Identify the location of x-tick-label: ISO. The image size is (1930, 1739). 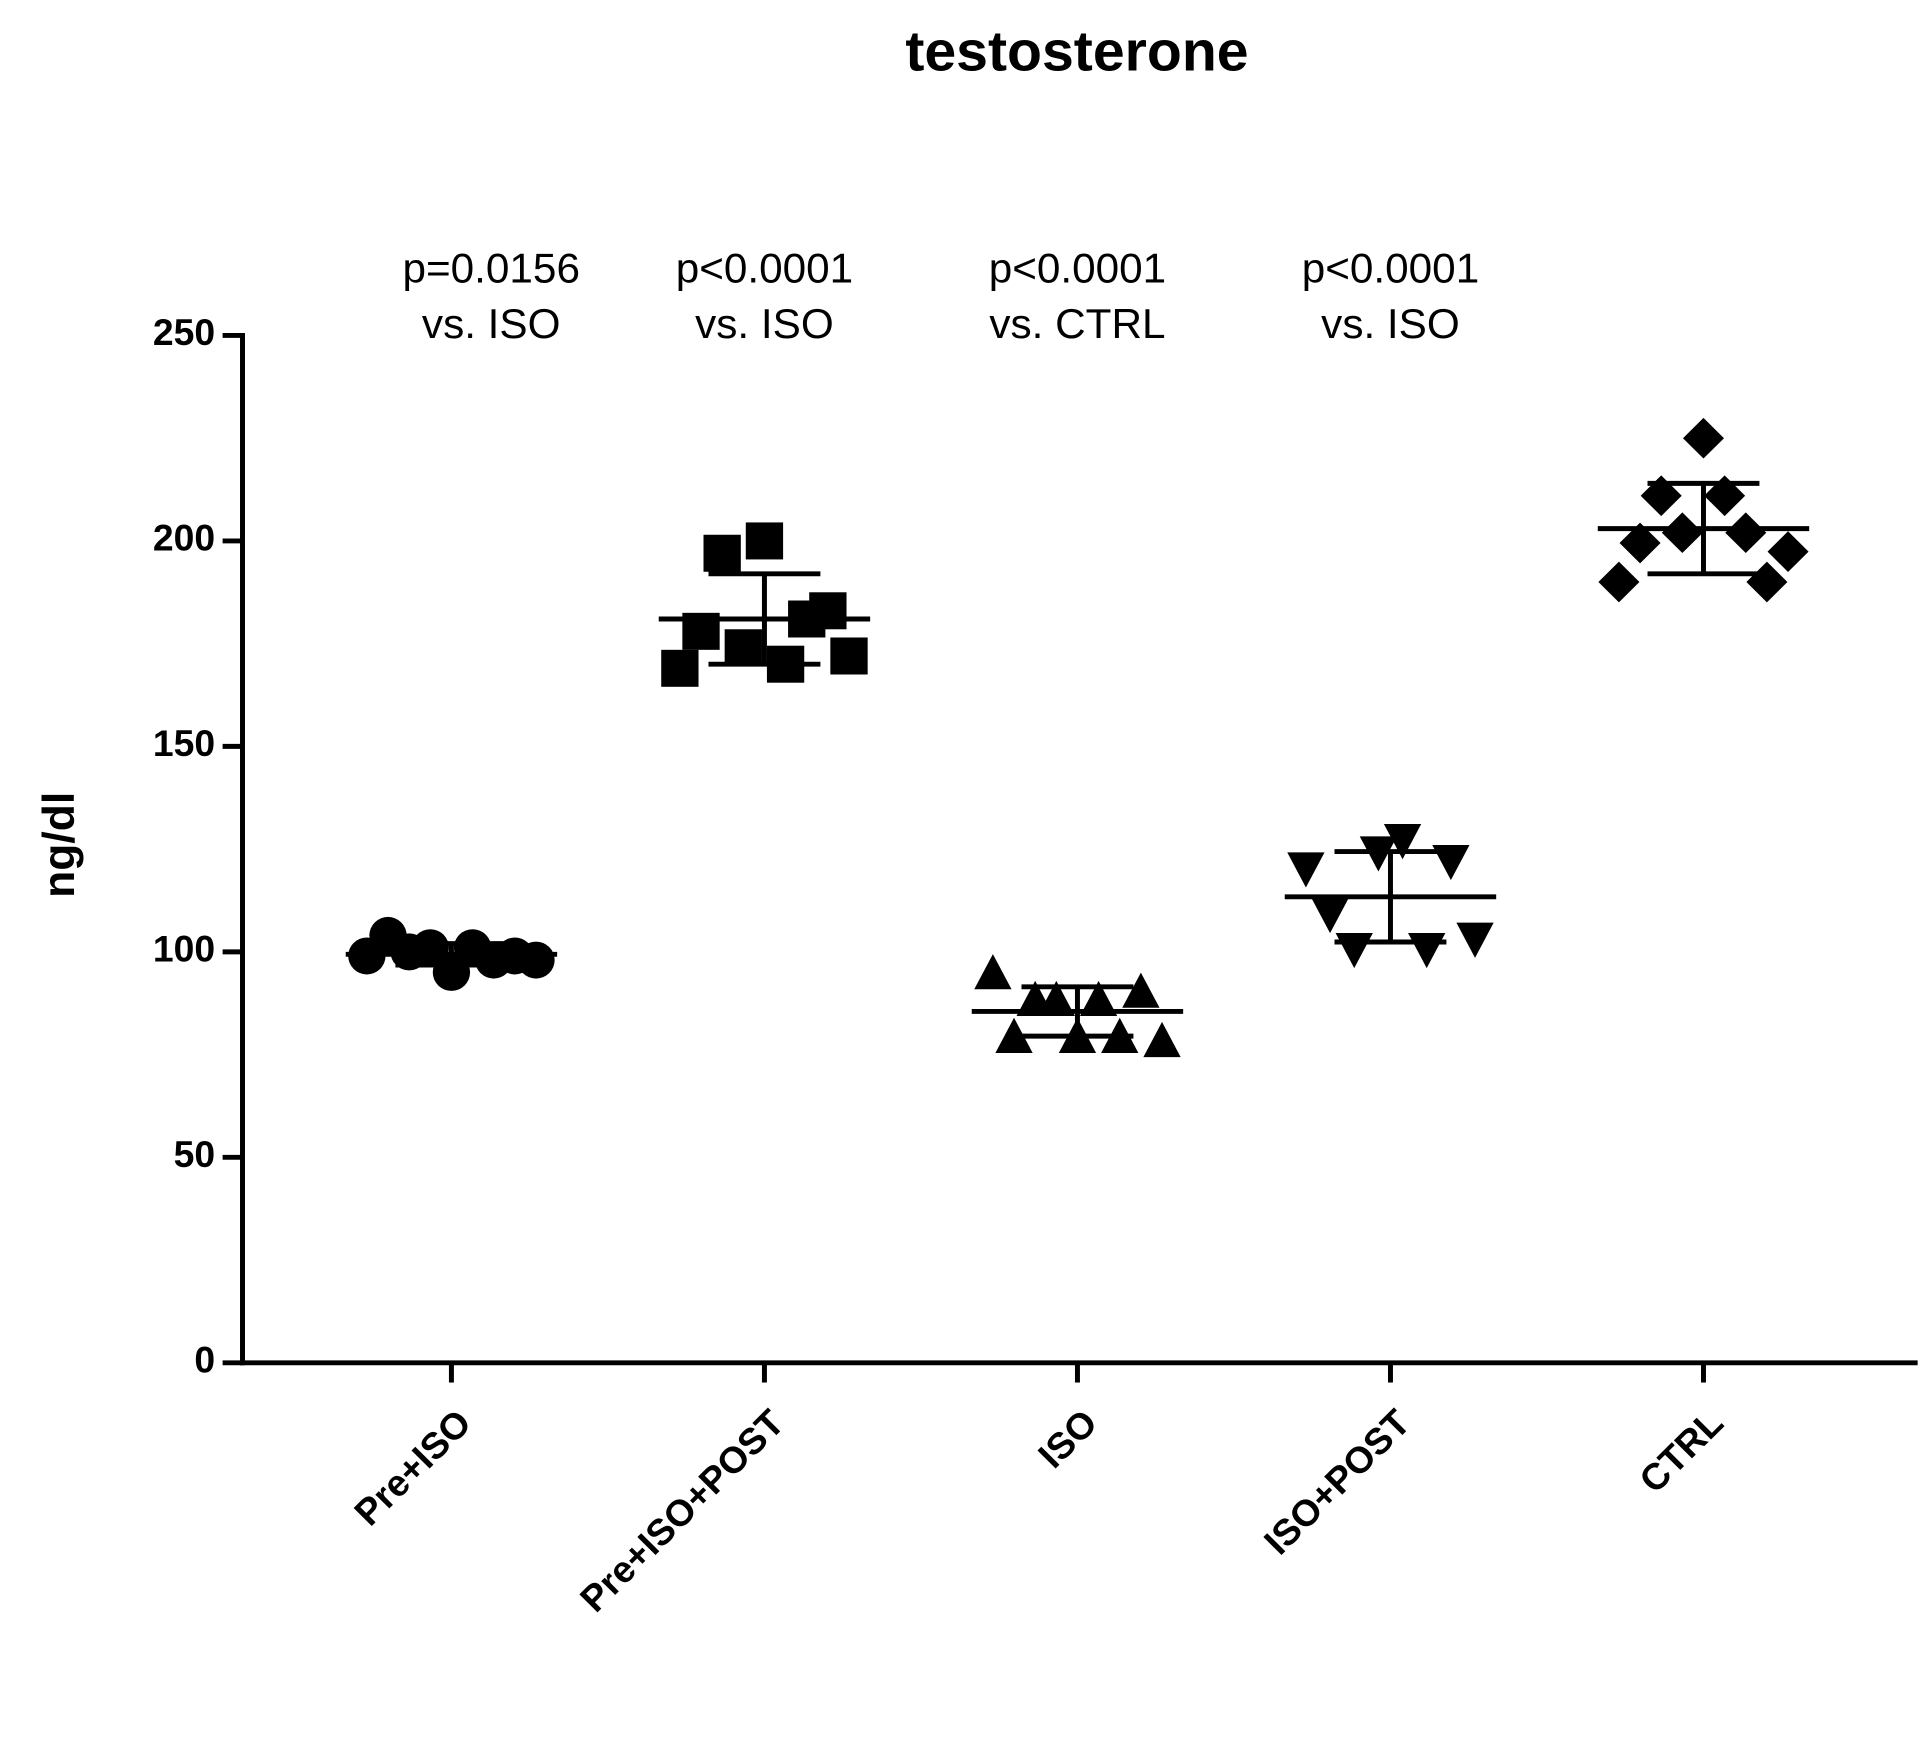
(1067, 1438).